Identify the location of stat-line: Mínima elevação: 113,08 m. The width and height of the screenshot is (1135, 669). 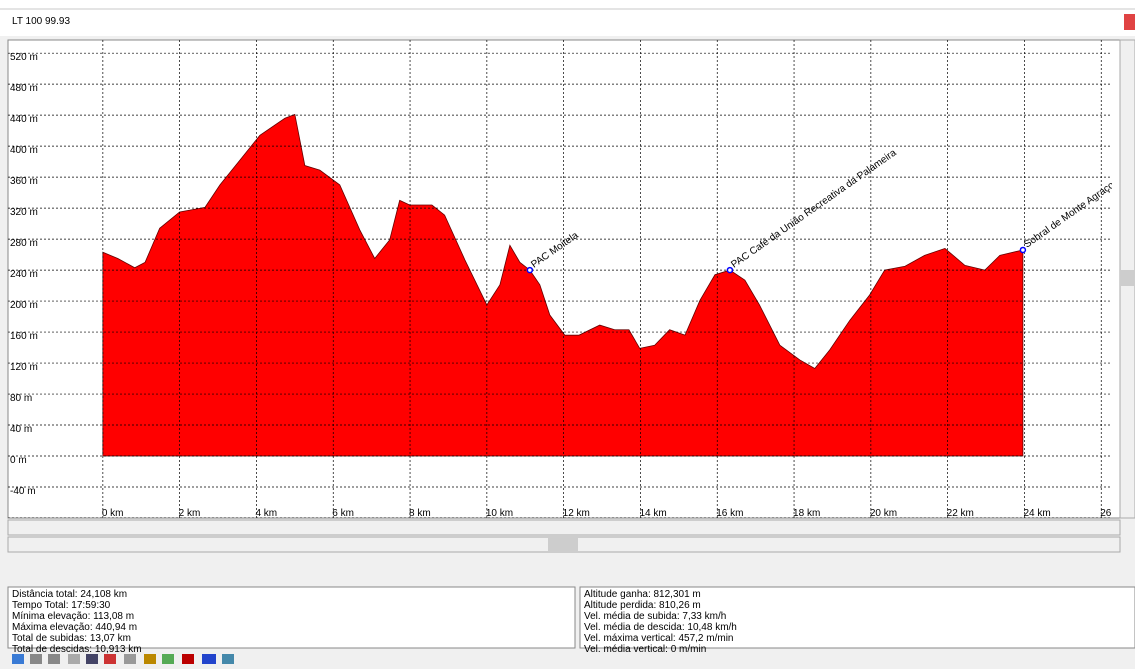
(73, 616).